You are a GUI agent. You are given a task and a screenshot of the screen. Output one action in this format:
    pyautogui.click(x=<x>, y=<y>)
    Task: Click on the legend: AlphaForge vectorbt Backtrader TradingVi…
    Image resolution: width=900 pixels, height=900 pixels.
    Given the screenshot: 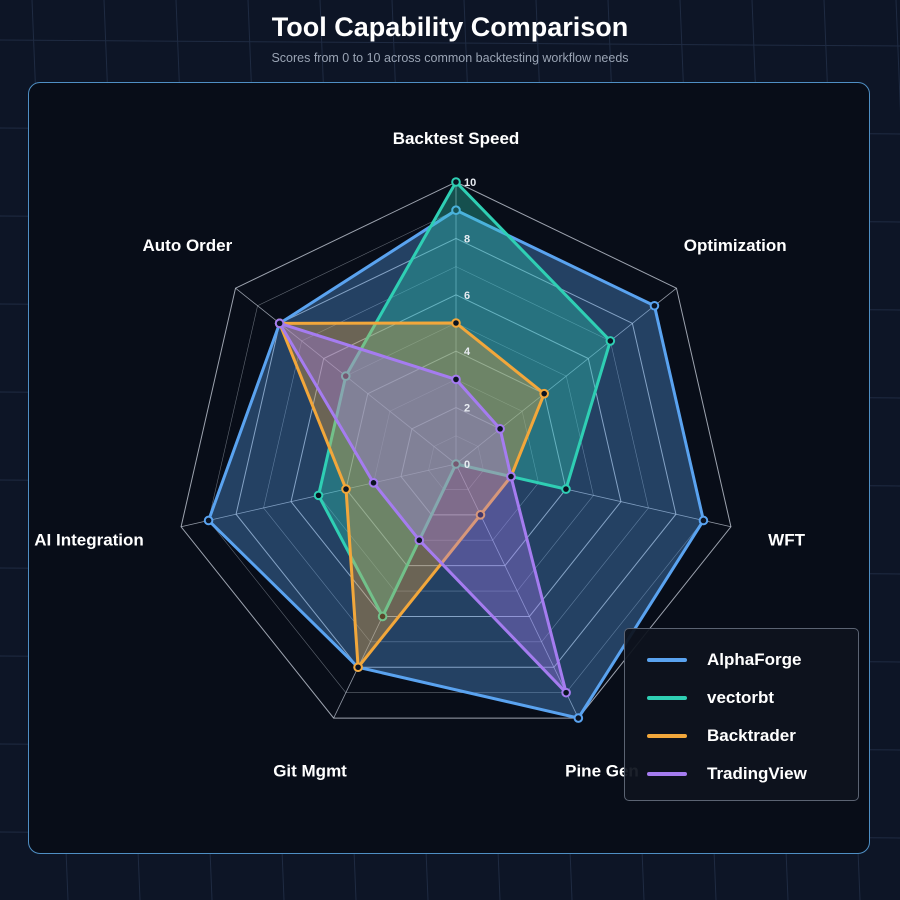 What is the action you would take?
    pyautogui.click(x=741, y=714)
    